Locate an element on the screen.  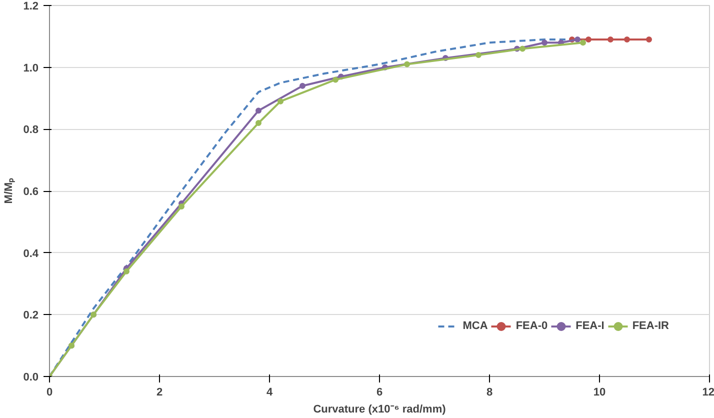
x-tick-label: 2 is located at coordinates (159, 392).